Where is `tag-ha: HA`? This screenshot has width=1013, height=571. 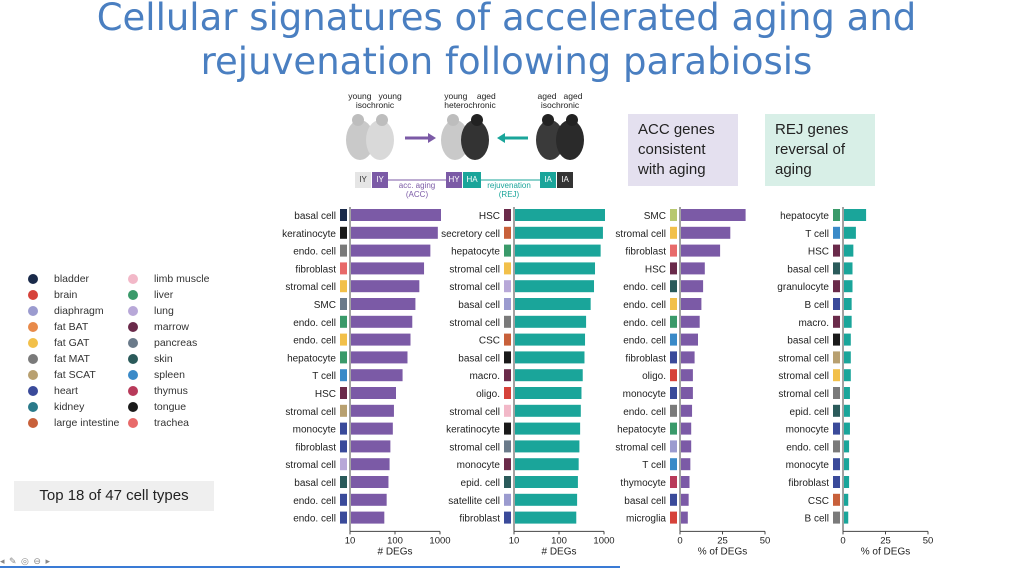 tag-ha: HA is located at coordinates (472, 180).